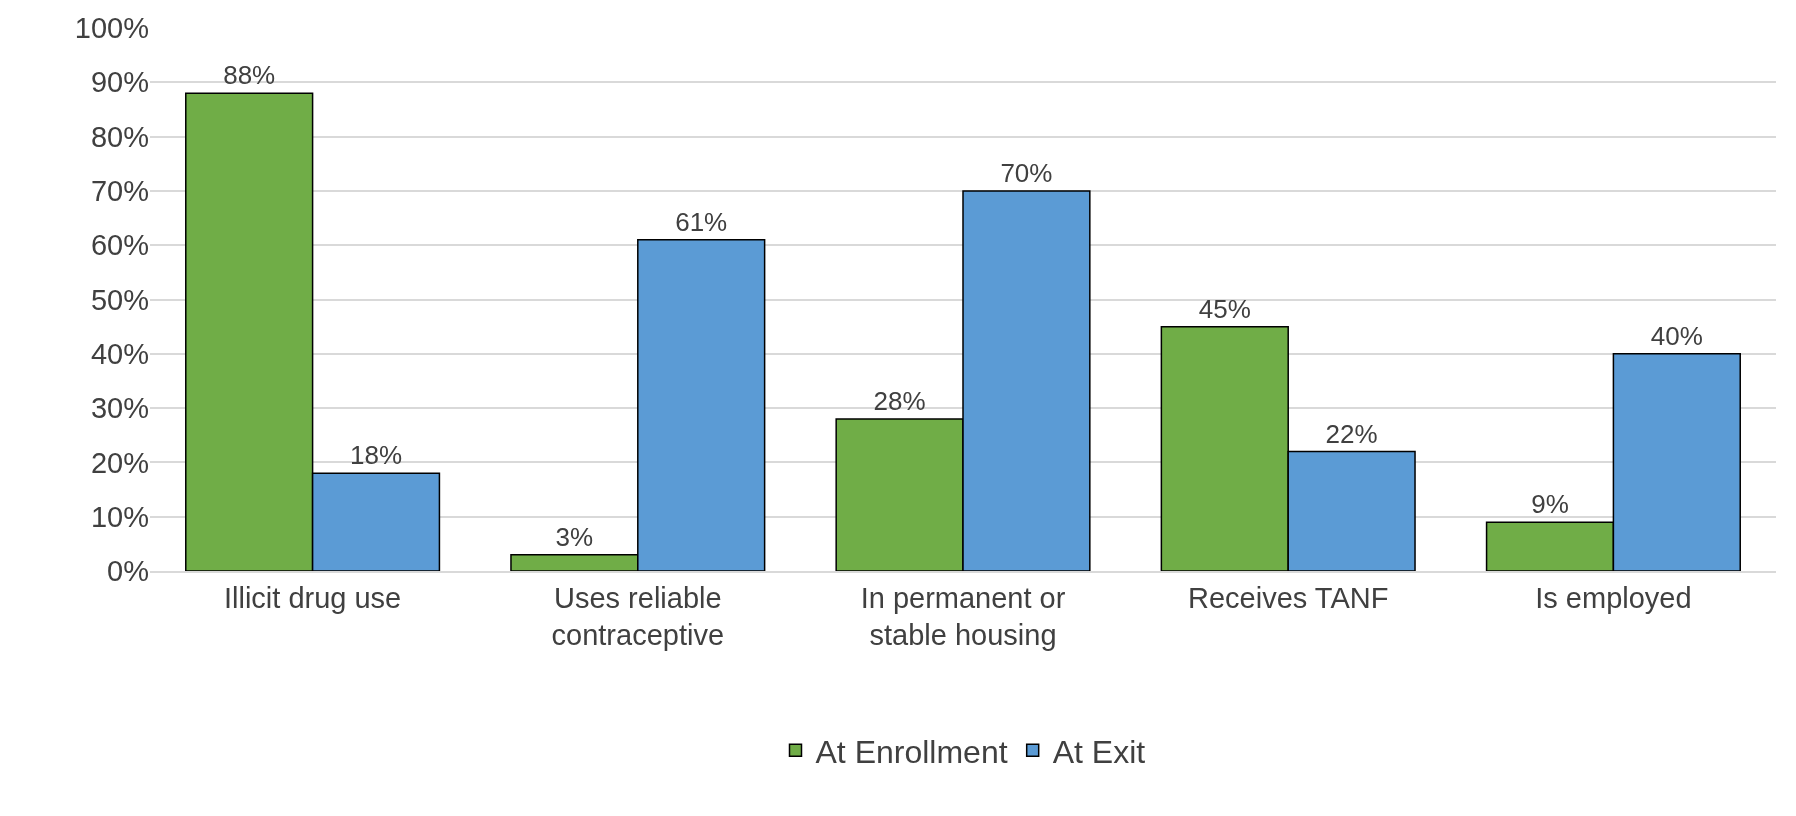 The image size is (1796, 816). Describe the element at coordinates (899, 400) in the screenshot. I see `data-label: 28%` at that location.